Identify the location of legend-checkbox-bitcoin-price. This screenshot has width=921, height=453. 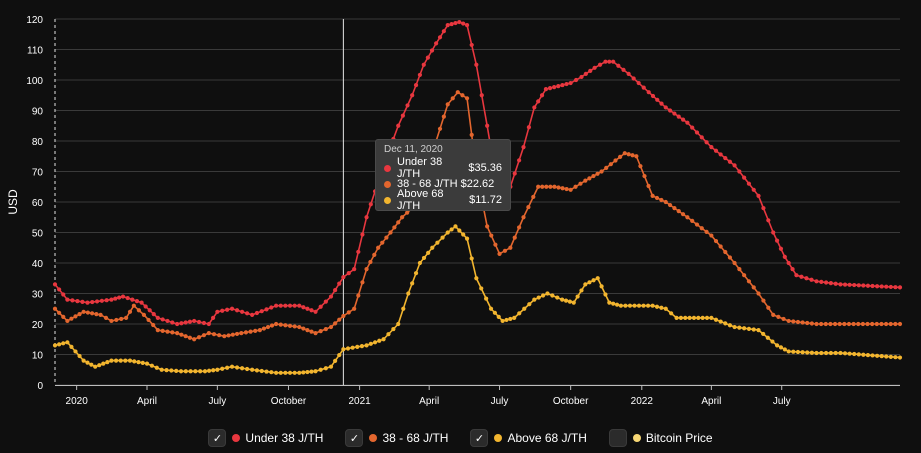
(617, 438).